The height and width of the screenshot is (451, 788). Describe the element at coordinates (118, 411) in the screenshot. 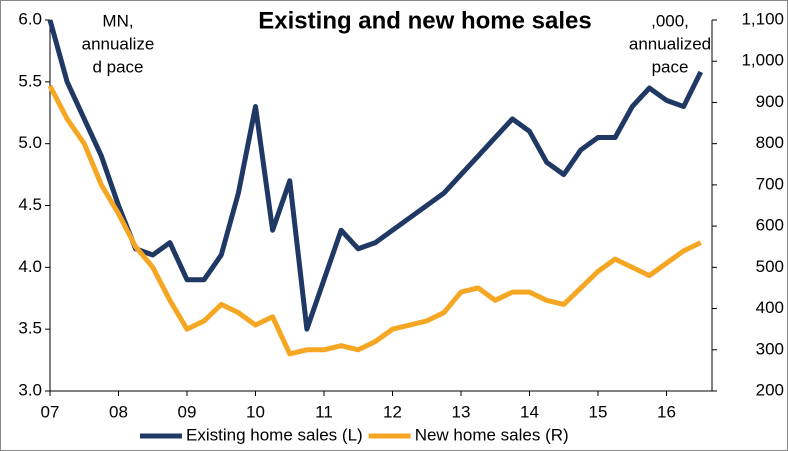

I see `x-tick-label: 08` at that location.